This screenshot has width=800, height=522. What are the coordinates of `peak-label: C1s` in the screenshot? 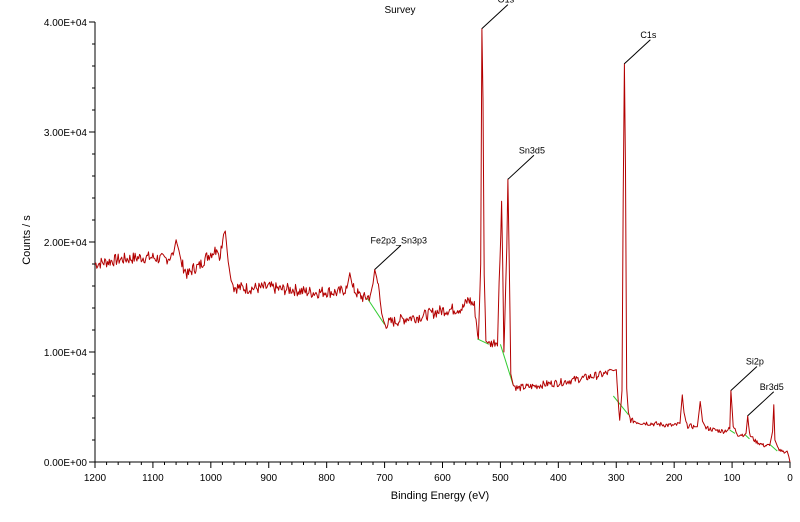 It's located at (648, 35).